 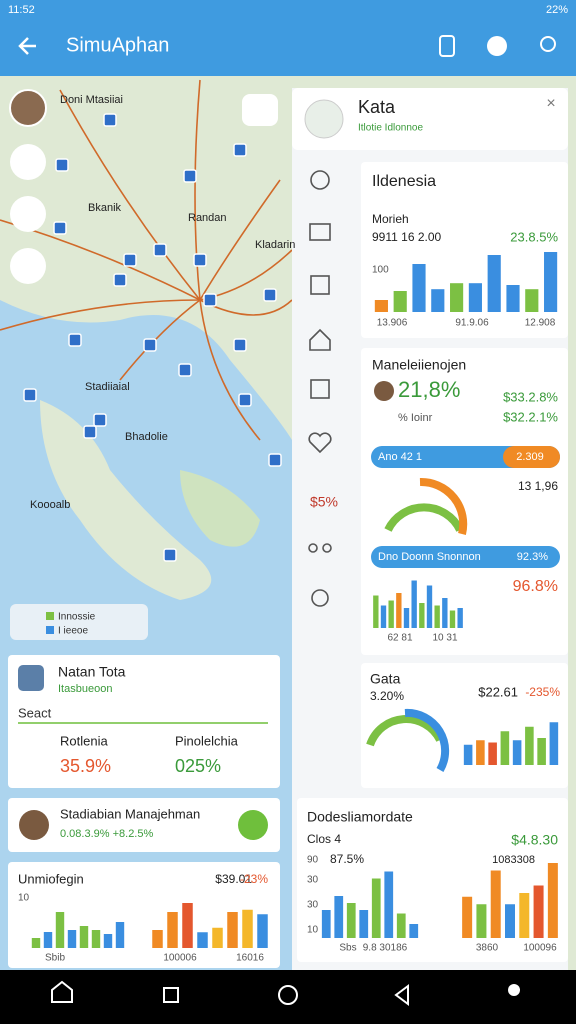 What do you see at coordinates (288, 995) in the screenshot?
I see `nav-home-circle` at bounding box center [288, 995].